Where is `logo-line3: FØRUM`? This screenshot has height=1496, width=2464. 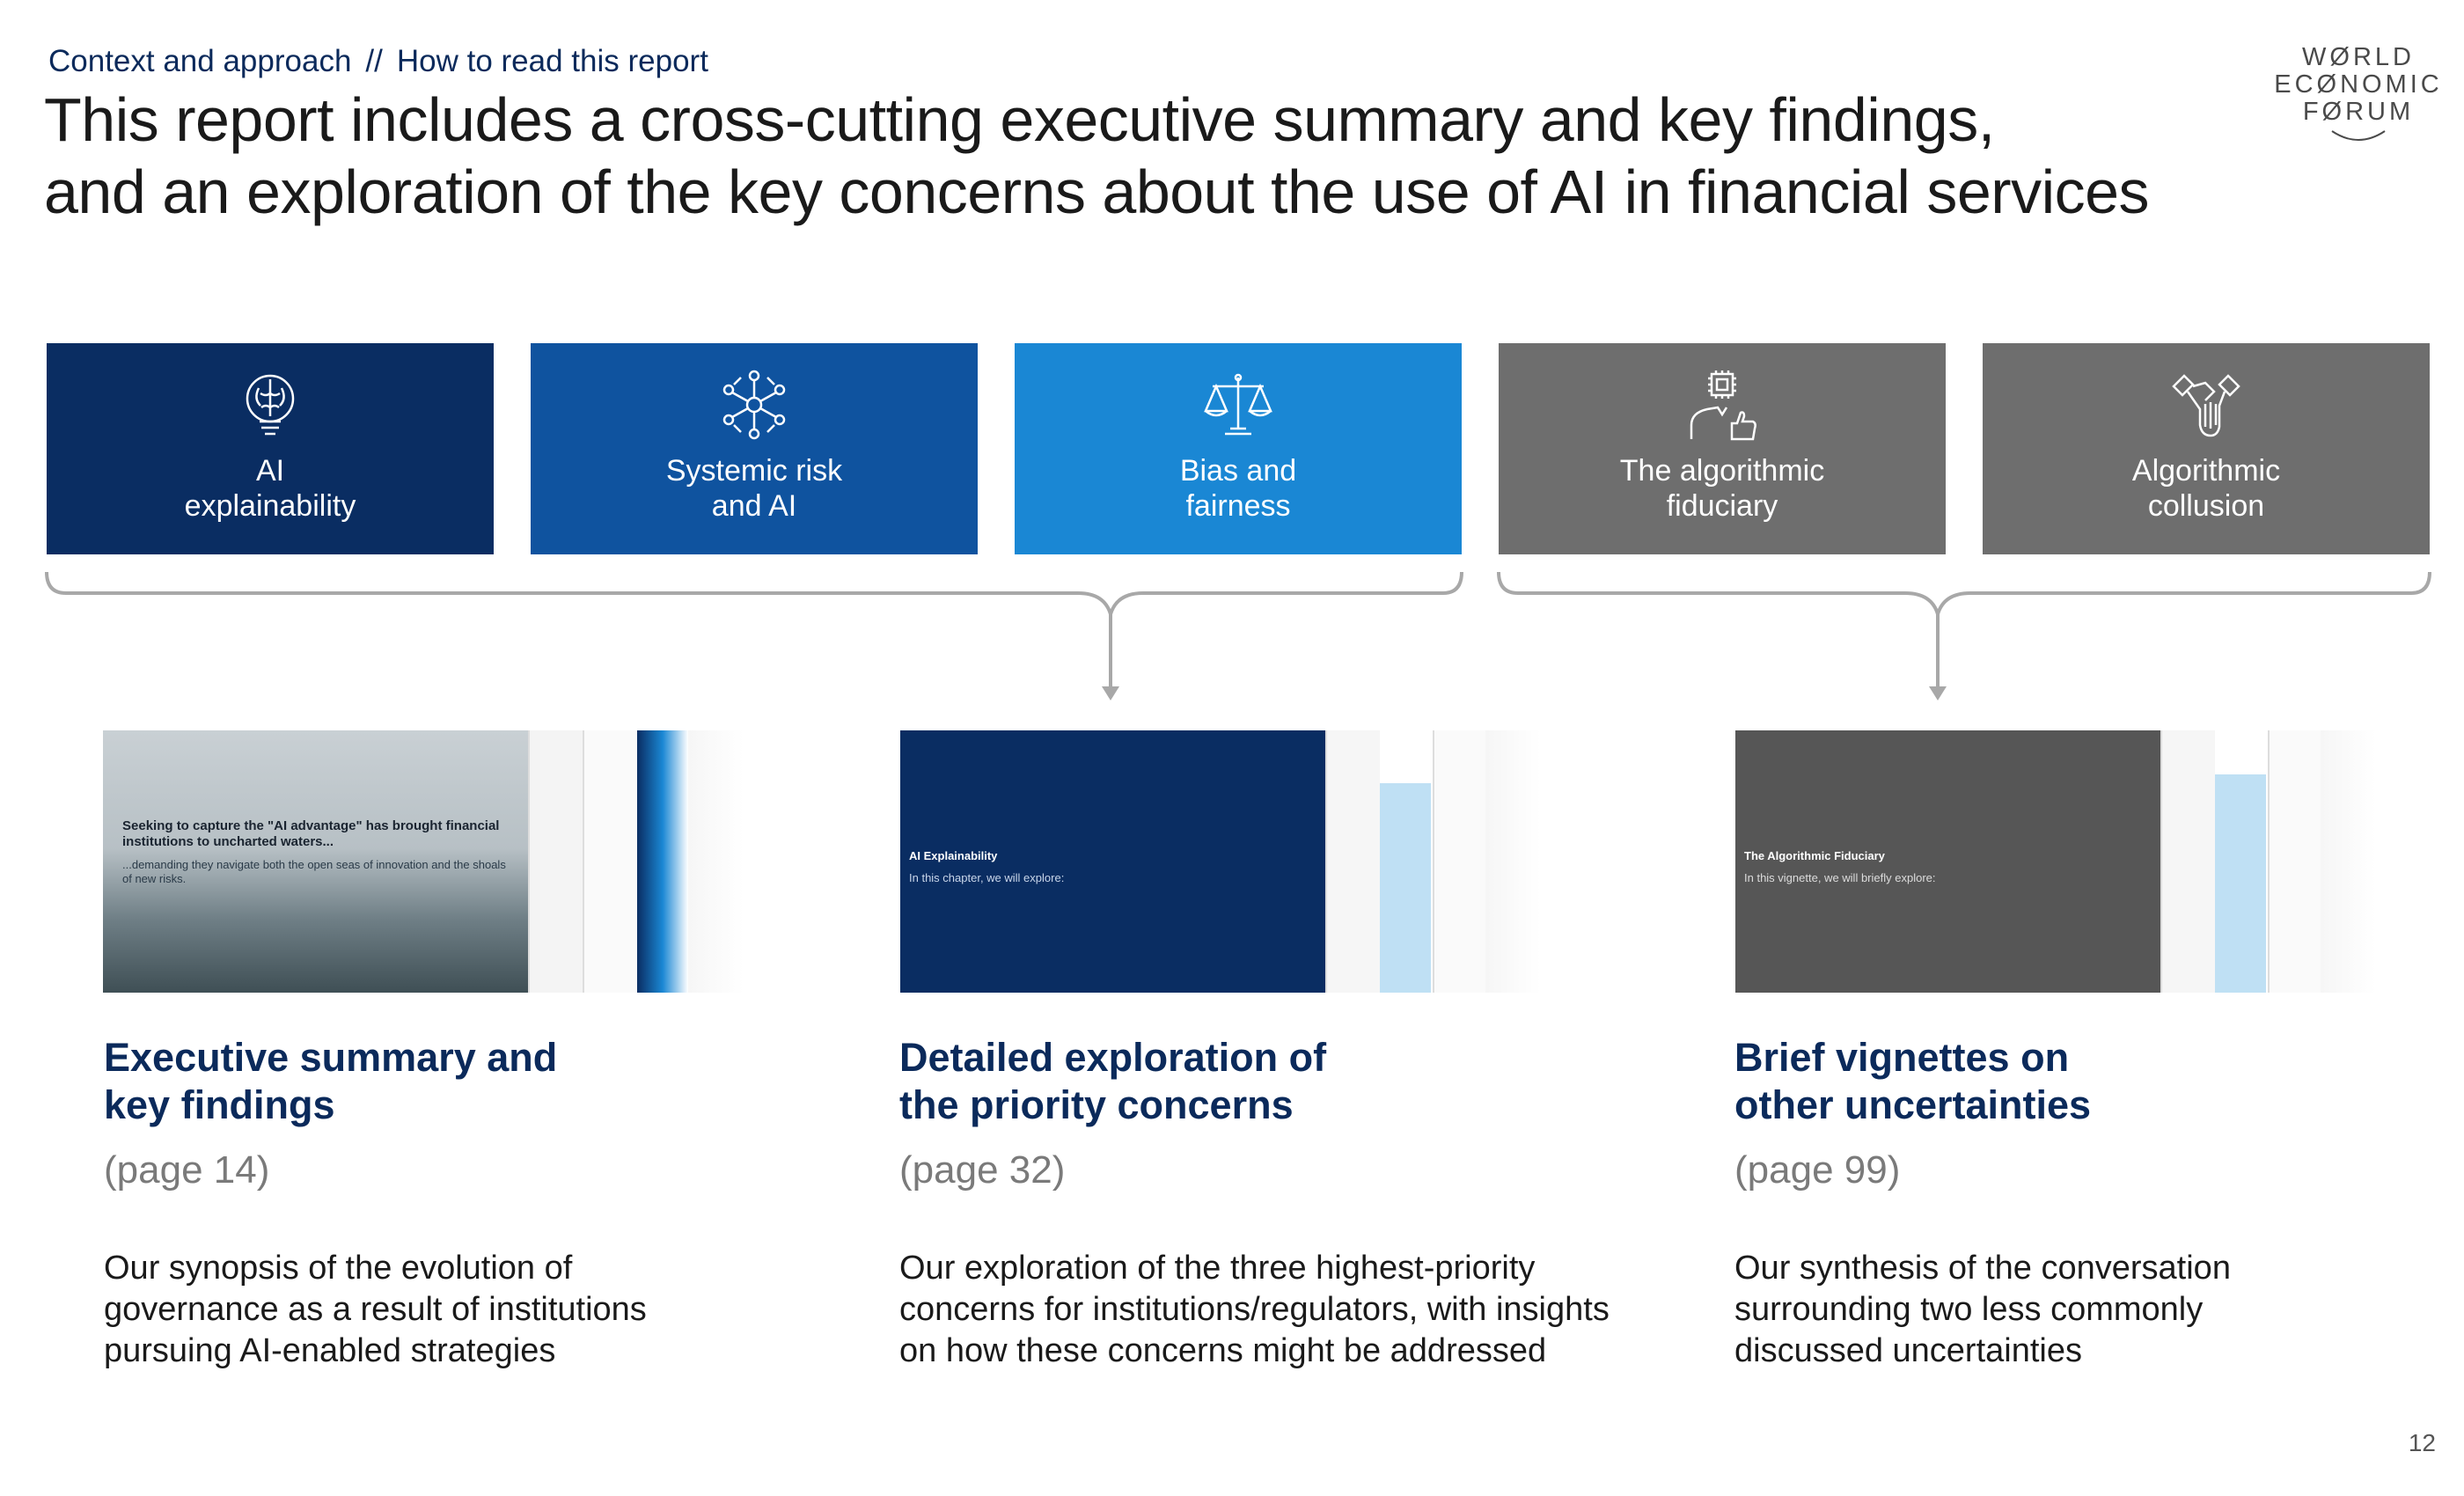
logo-line3: FØRUM is located at coordinates (2358, 112).